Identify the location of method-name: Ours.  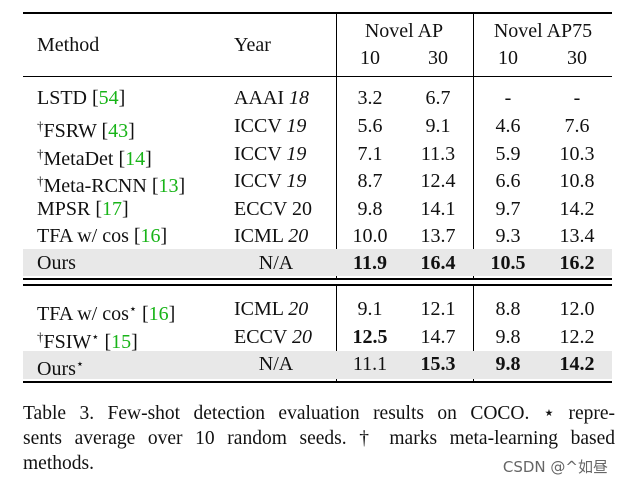
(56, 263).